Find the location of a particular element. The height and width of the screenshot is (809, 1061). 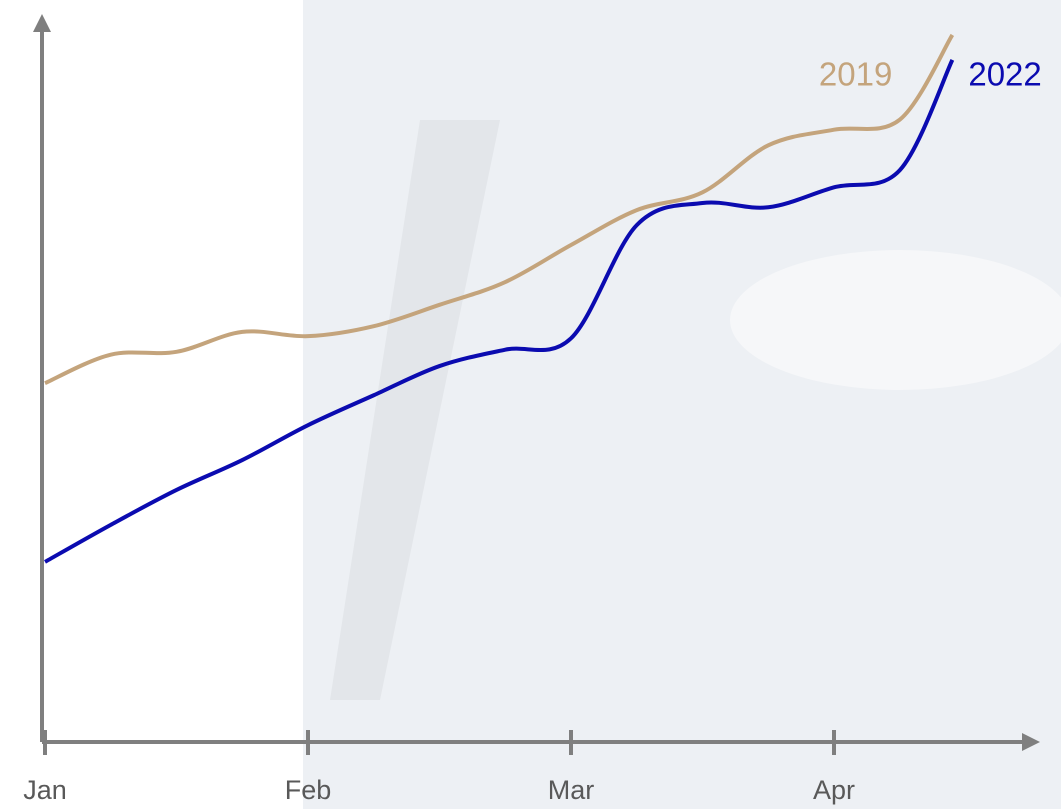

x-axis-arrow is located at coordinates (1031, 742).